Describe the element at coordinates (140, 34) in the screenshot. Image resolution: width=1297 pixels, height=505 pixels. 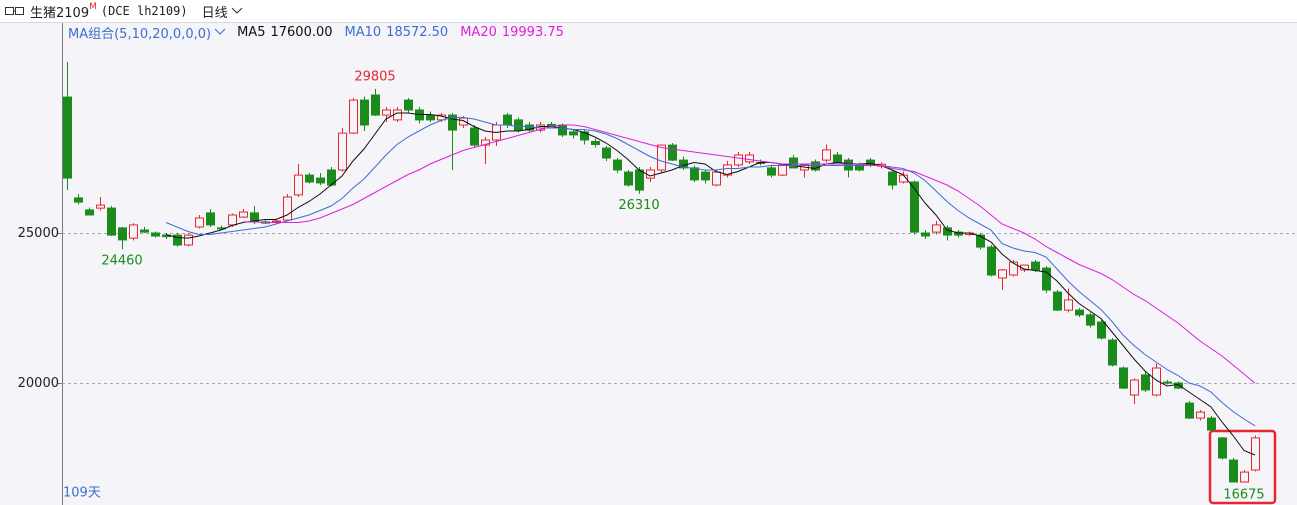
I see `indicator-name: MA组合(5,10,20,0,0,0)` at that location.